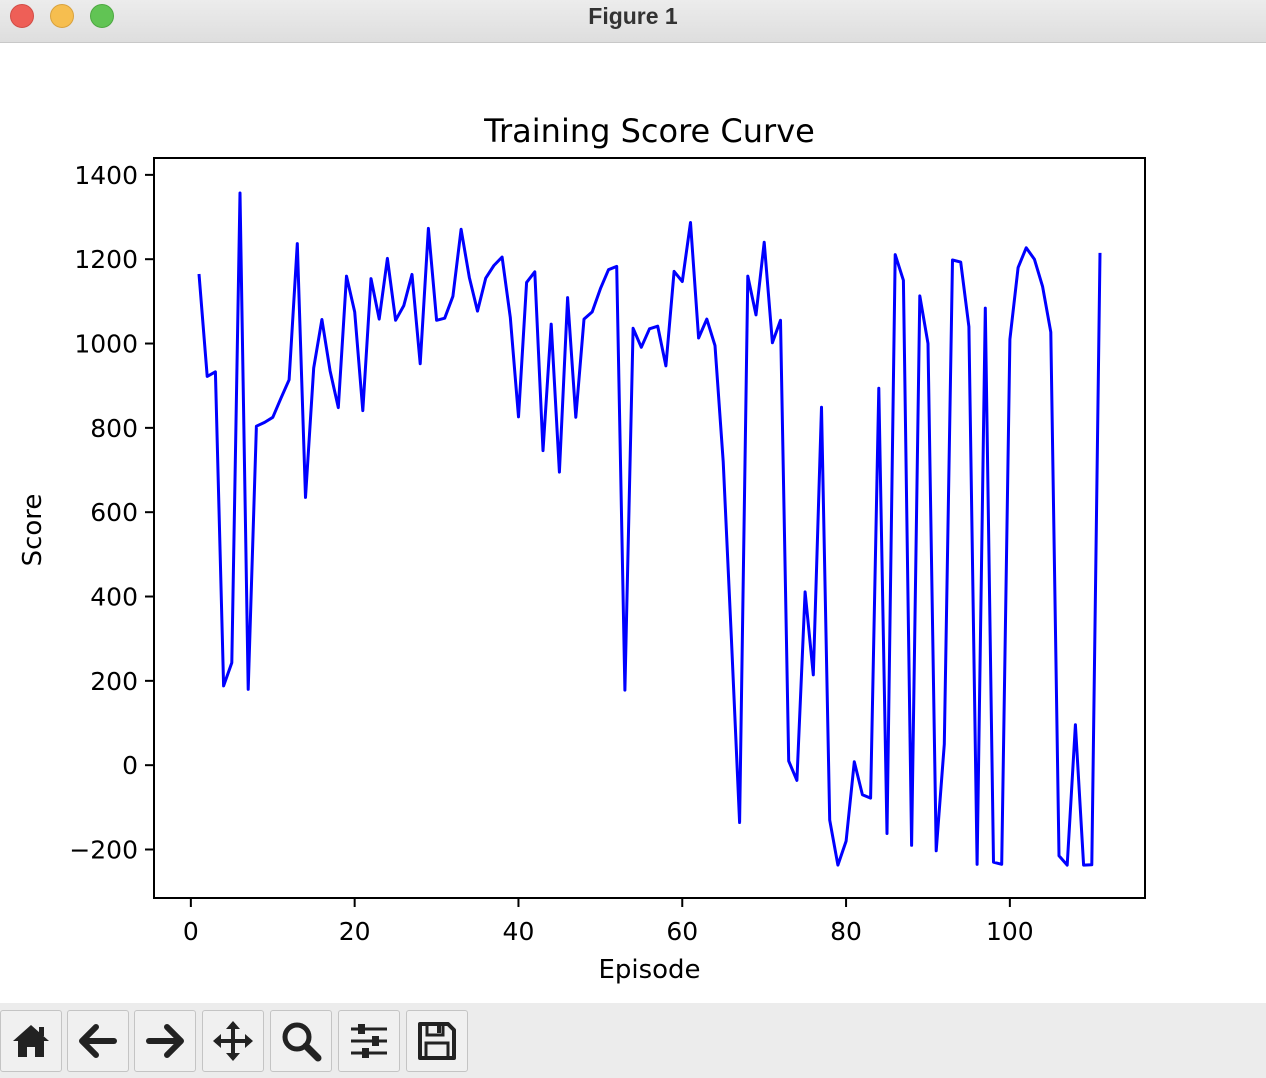 The width and height of the screenshot is (1266, 1078). I want to click on y-tick-label: 1400, so click(106, 175).